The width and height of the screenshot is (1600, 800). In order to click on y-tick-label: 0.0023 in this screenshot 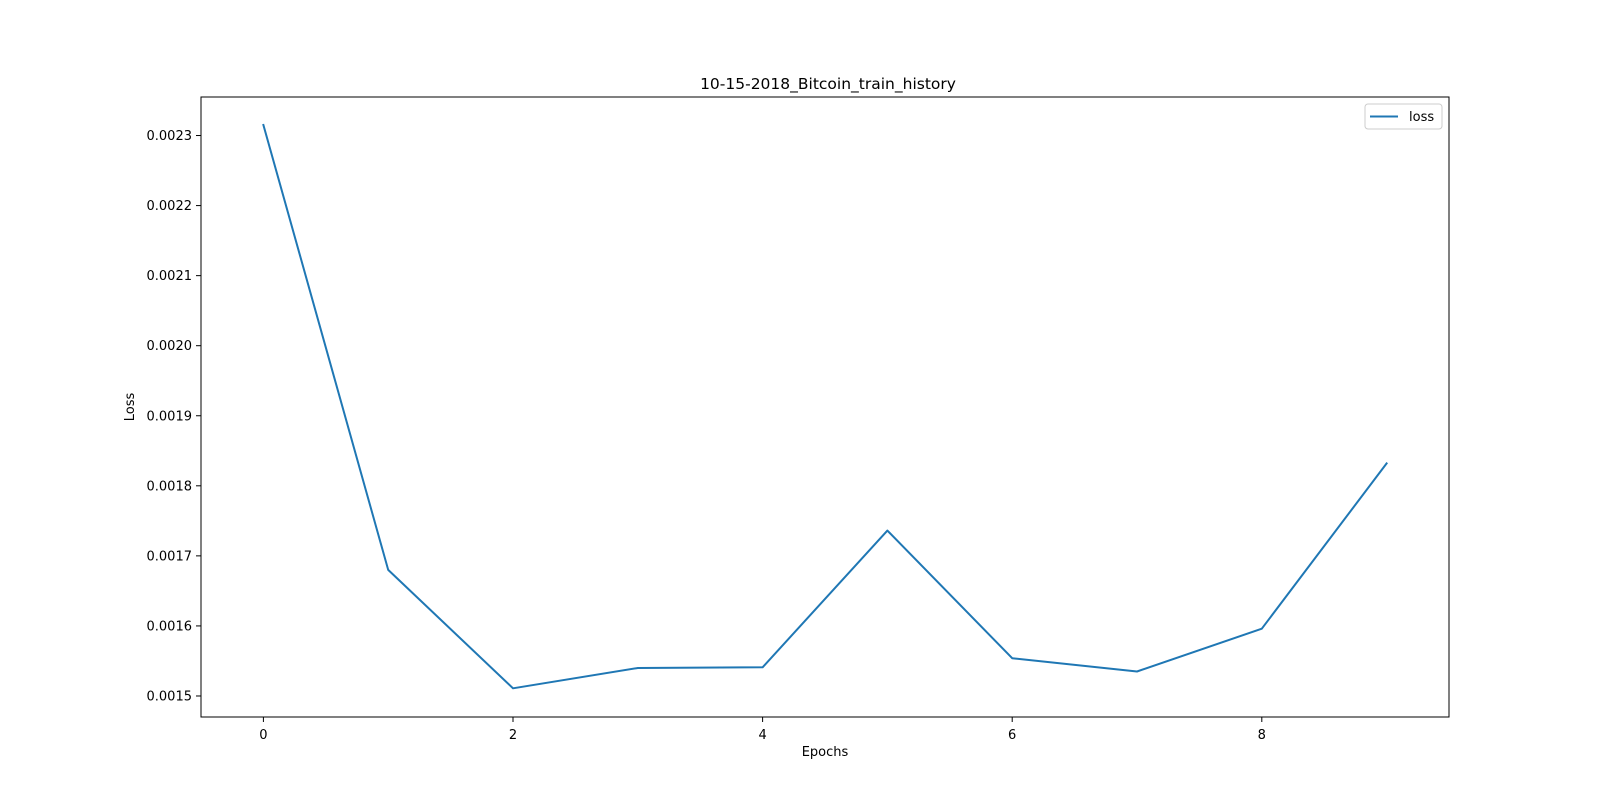, I will do `click(170, 136)`.